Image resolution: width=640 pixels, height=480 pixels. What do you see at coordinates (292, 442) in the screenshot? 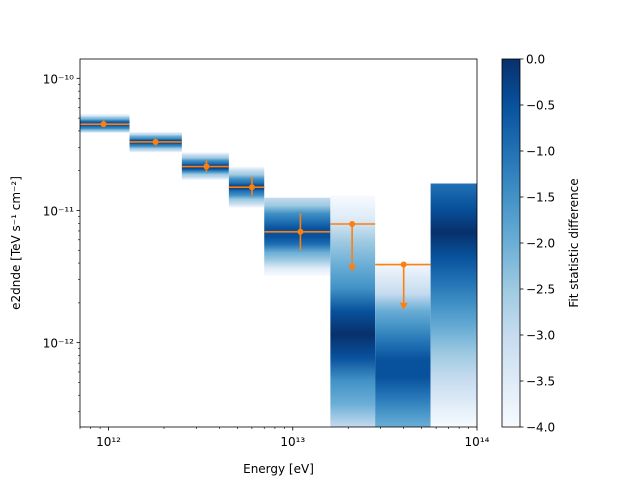
I see `x-tick-label: 10¹³` at bounding box center [292, 442].